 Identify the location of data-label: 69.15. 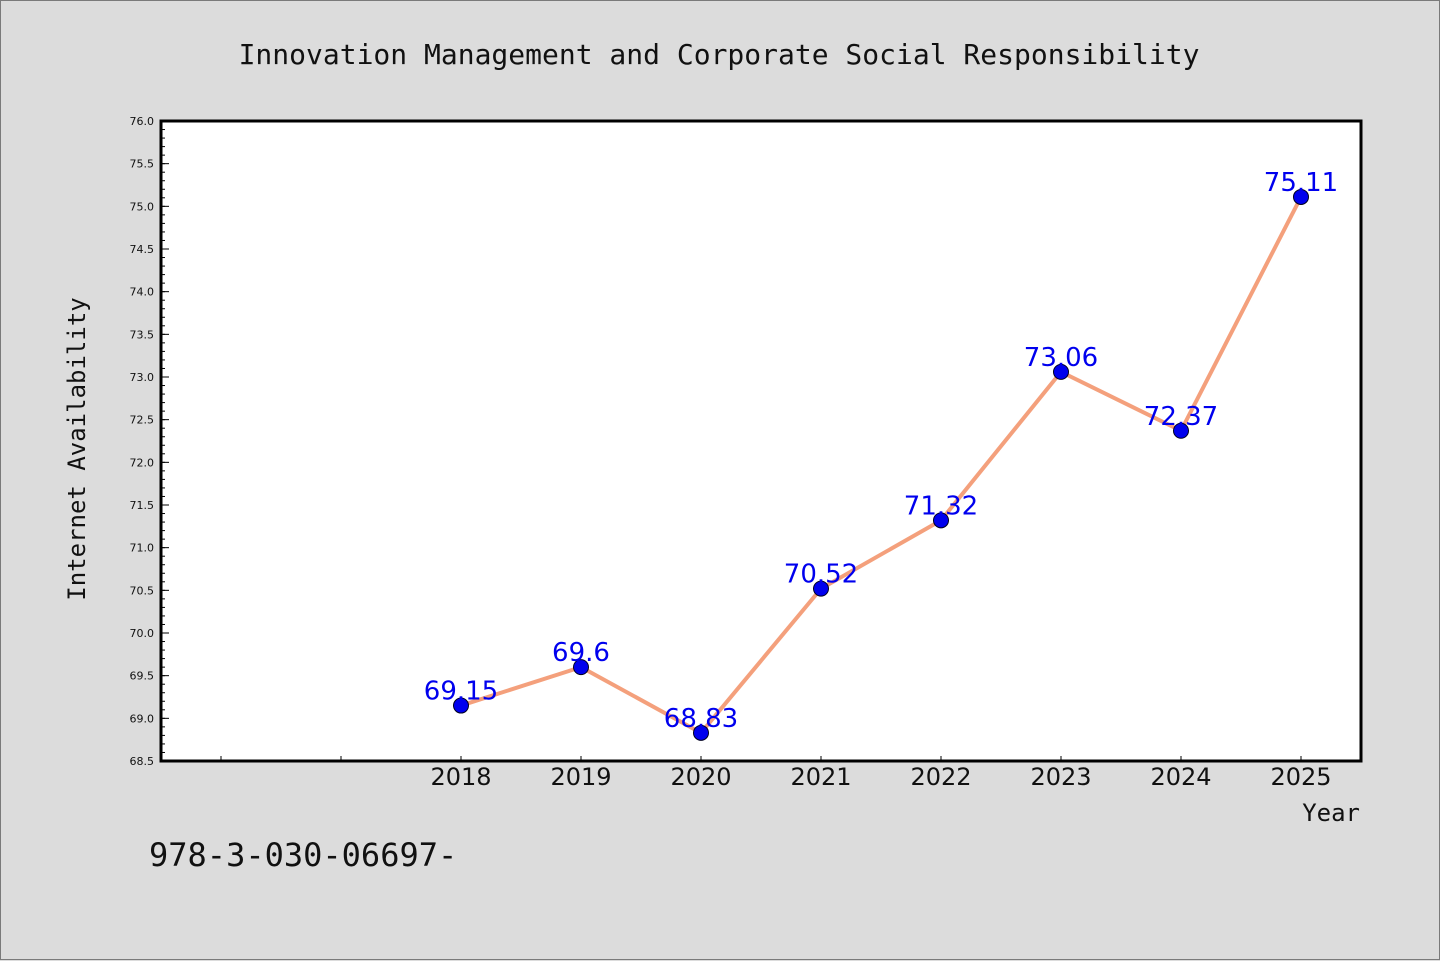
(461, 692).